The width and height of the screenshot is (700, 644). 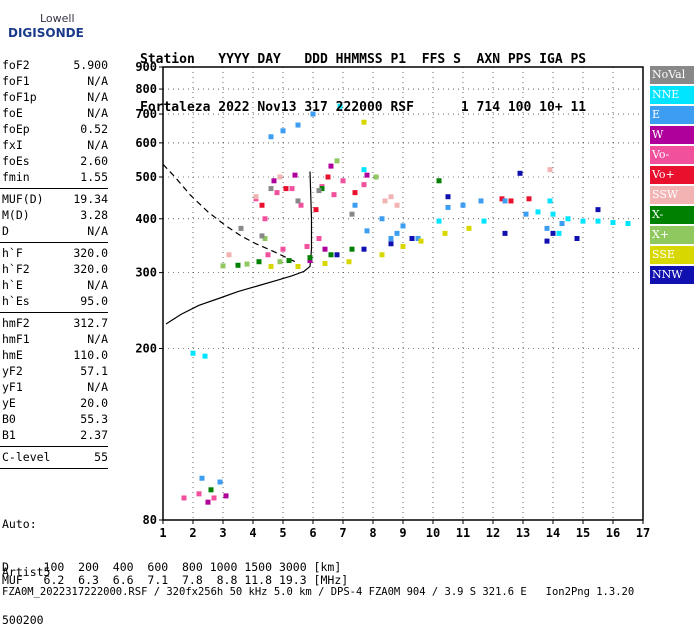 What do you see at coordinates (672, 75) in the screenshot?
I see `legend-item: NoVal` at bounding box center [672, 75].